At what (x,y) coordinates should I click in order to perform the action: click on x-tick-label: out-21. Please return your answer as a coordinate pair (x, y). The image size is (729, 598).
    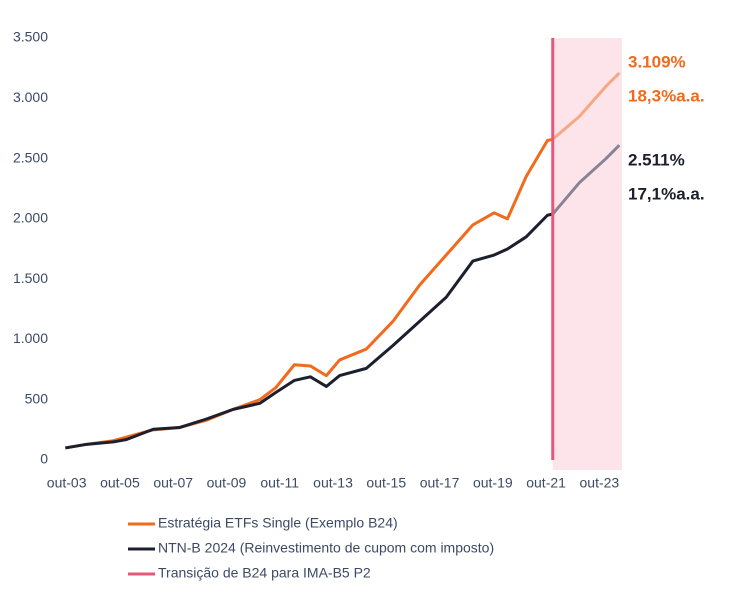
    Looking at the image, I should click on (546, 483).